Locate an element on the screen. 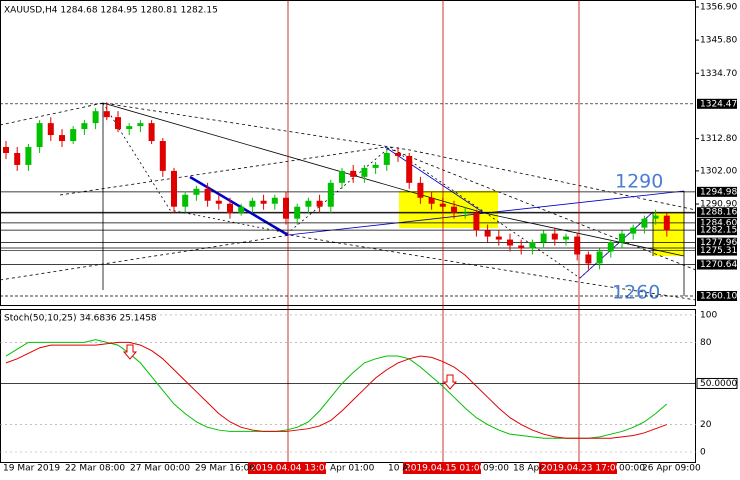 Image resolution: width=740 pixels, height=480 pixels. level-label: 1277.96 is located at coordinates (718, 243).